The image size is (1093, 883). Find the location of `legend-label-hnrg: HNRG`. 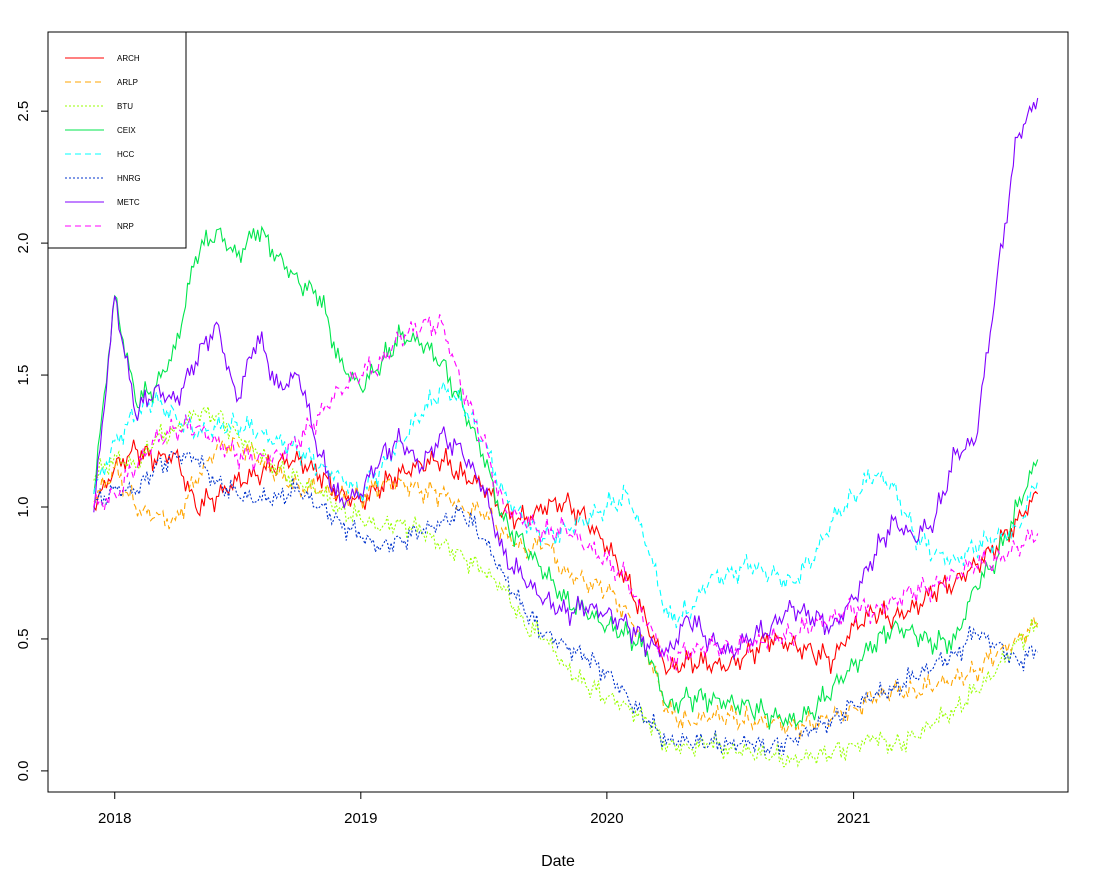

legend-label-hnrg: HNRG is located at coordinates (129, 178).